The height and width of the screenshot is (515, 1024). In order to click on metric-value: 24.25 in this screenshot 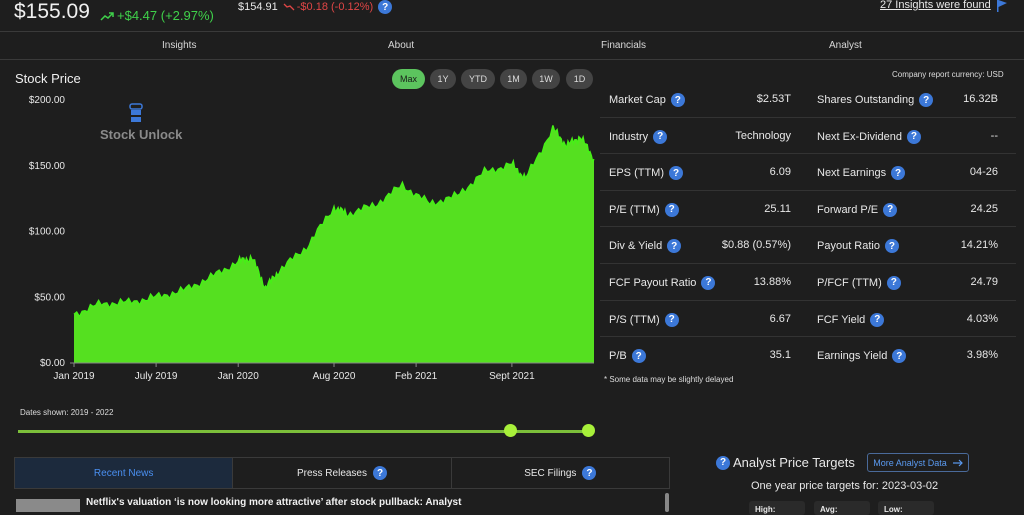, I will do `click(984, 208)`.